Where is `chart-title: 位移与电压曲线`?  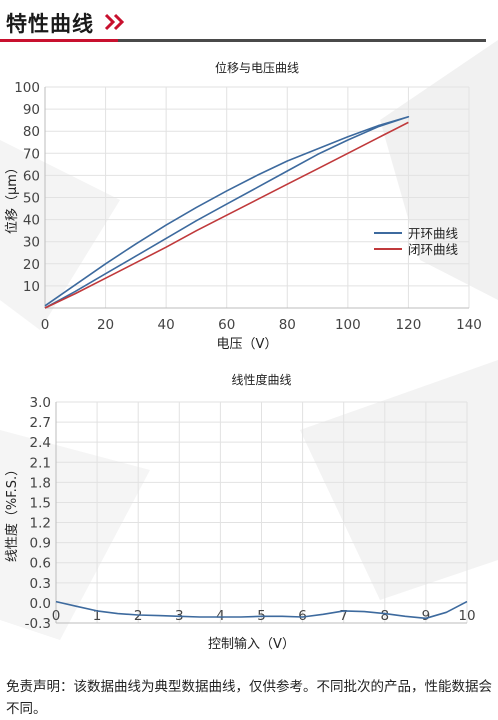 chart-title: 位移与电压曲线 is located at coordinates (257, 67).